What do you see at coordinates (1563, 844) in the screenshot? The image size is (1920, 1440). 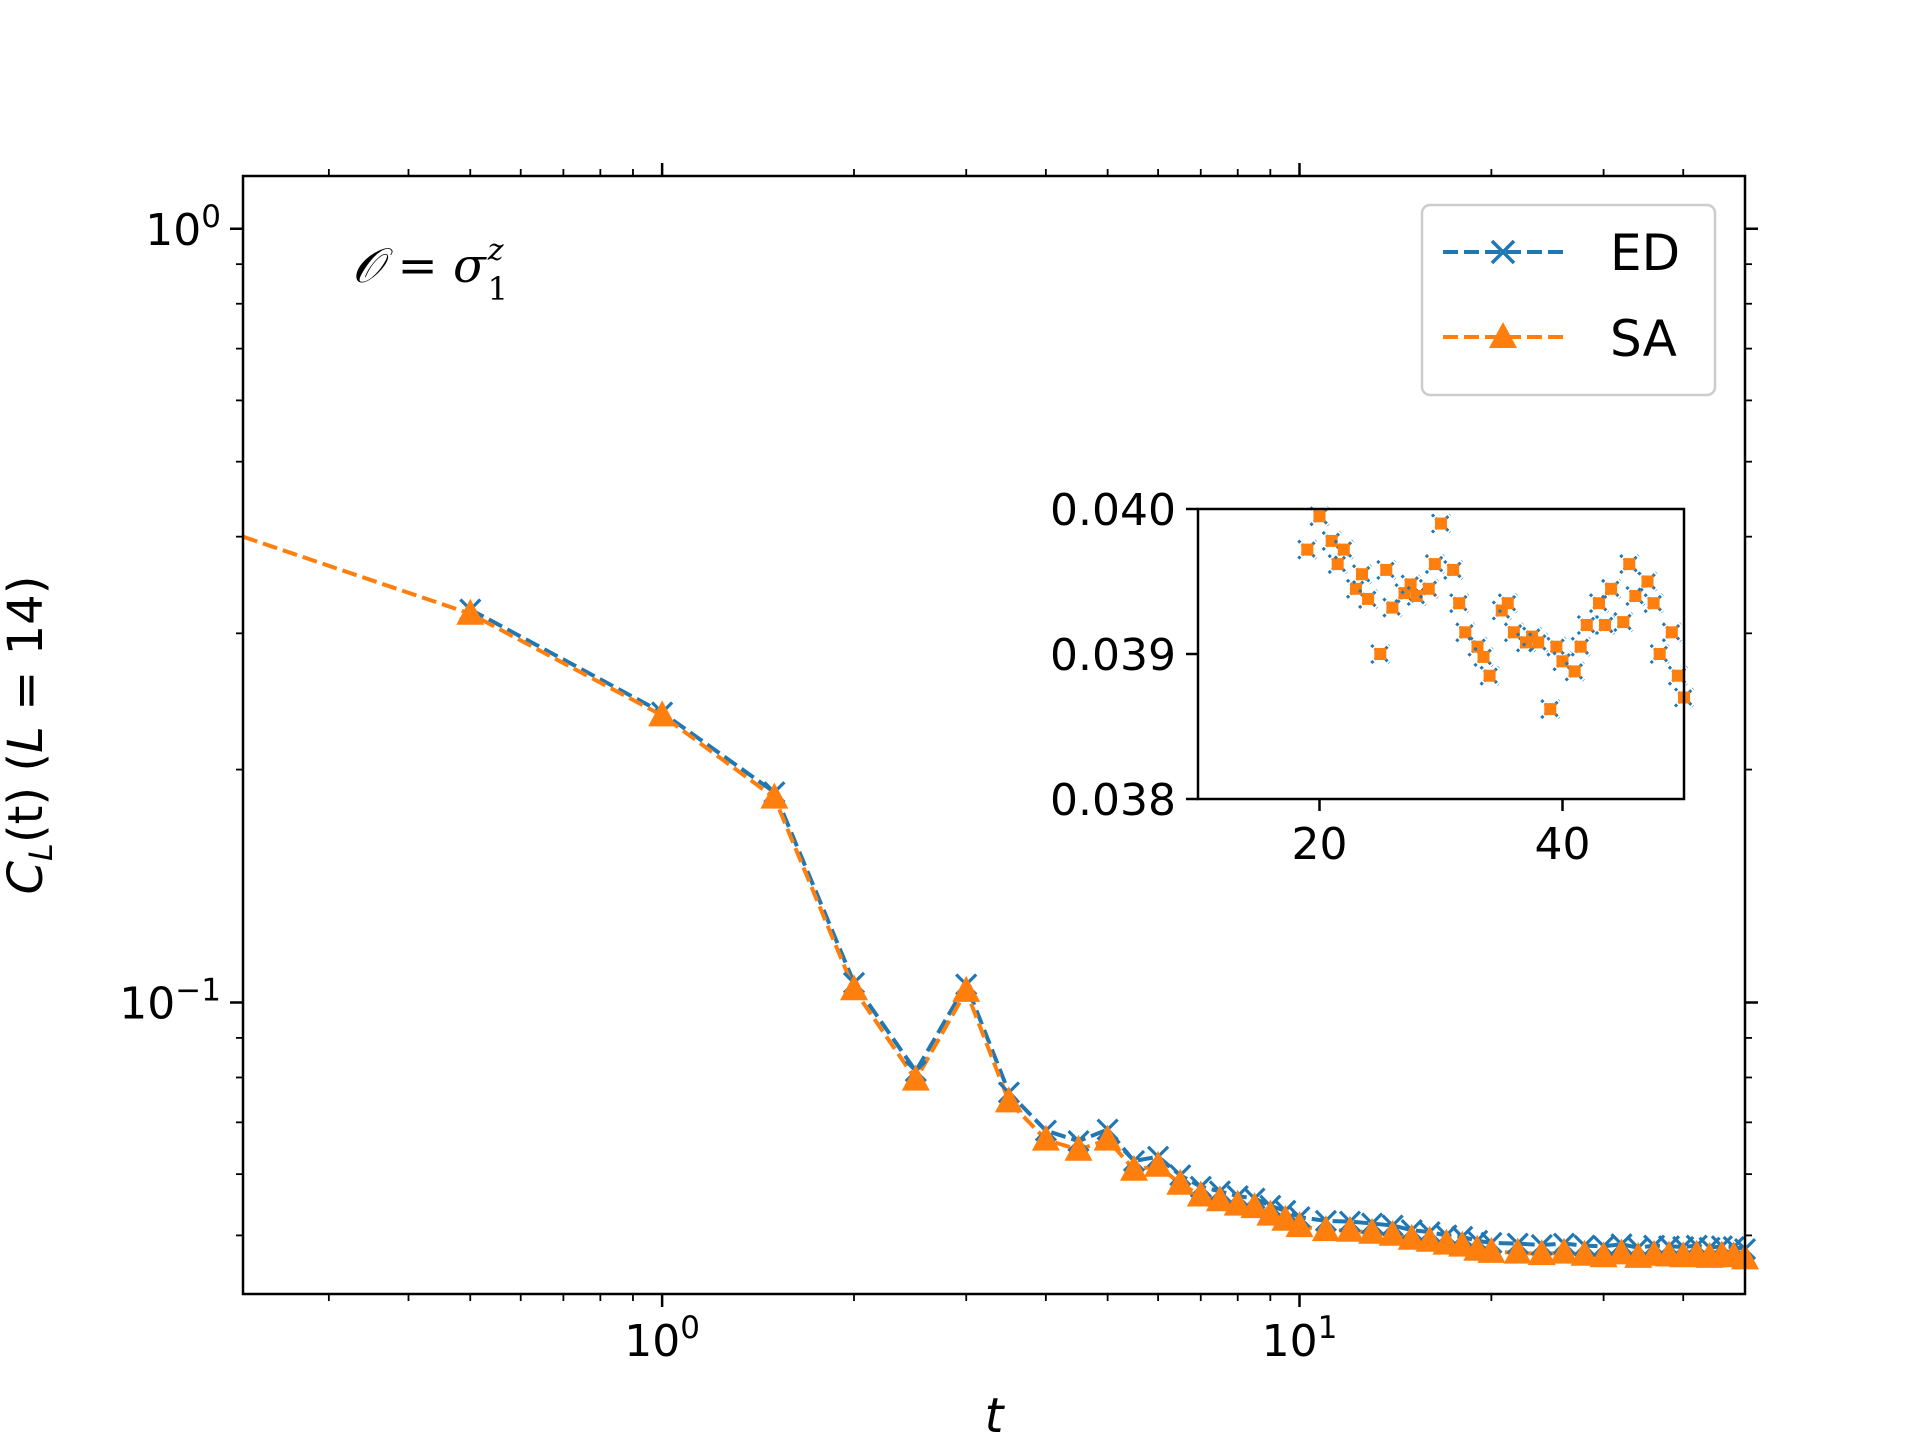 I see `inset-x-tick-label: 40` at bounding box center [1563, 844].